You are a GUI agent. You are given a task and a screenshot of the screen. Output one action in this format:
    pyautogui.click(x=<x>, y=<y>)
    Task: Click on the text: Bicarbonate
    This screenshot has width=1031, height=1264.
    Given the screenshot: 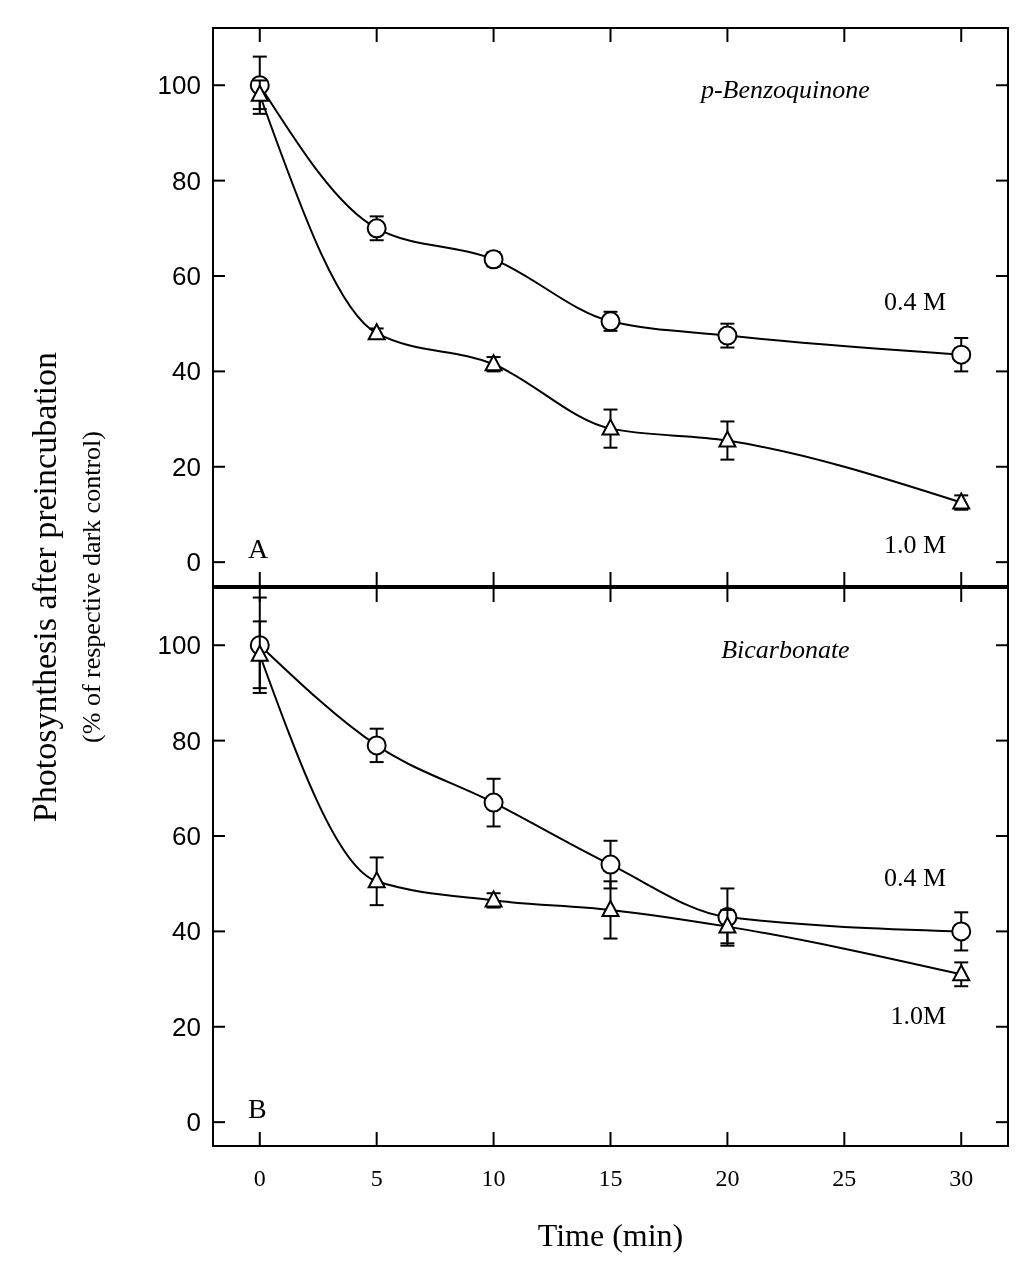 What is the action you would take?
    pyautogui.click(x=785, y=649)
    